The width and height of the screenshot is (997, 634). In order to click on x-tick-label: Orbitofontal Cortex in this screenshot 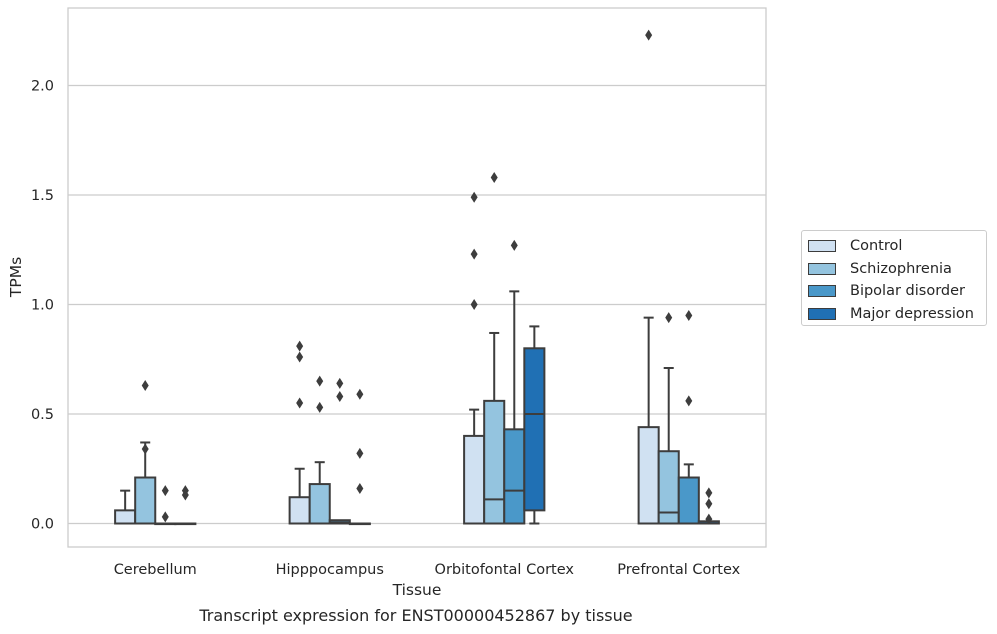, I will do `click(505, 570)`.